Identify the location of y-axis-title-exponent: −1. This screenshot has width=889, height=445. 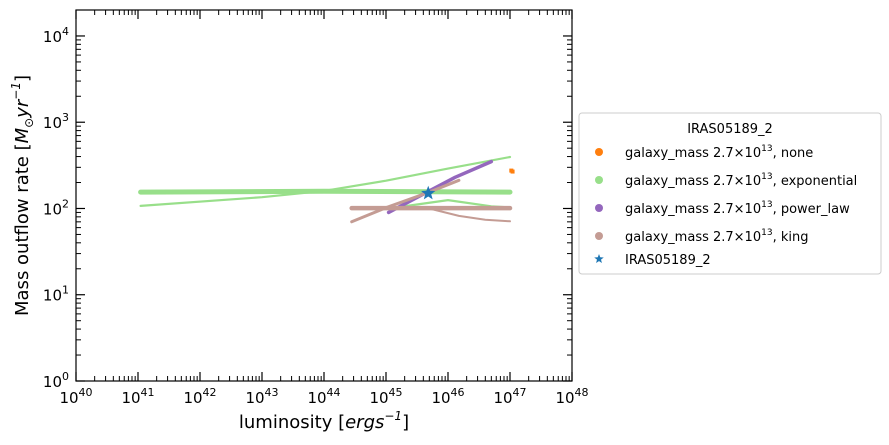
(16, 91).